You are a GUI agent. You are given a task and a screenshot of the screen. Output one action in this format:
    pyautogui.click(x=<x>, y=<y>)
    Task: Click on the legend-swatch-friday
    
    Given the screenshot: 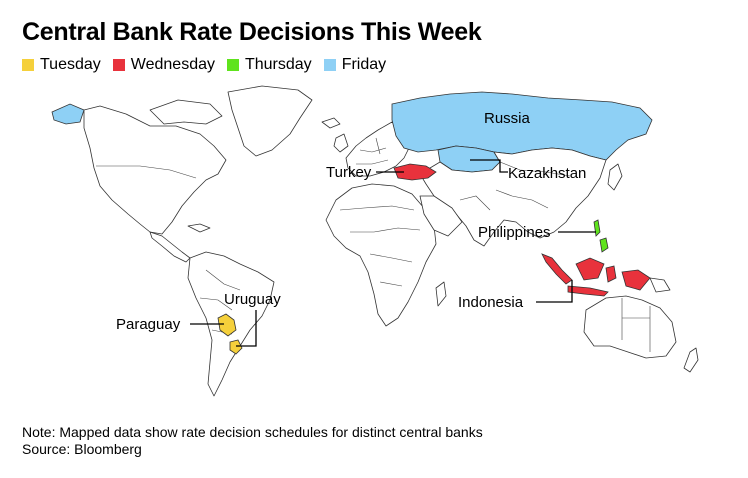 What is the action you would take?
    pyautogui.click(x=329, y=65)
    